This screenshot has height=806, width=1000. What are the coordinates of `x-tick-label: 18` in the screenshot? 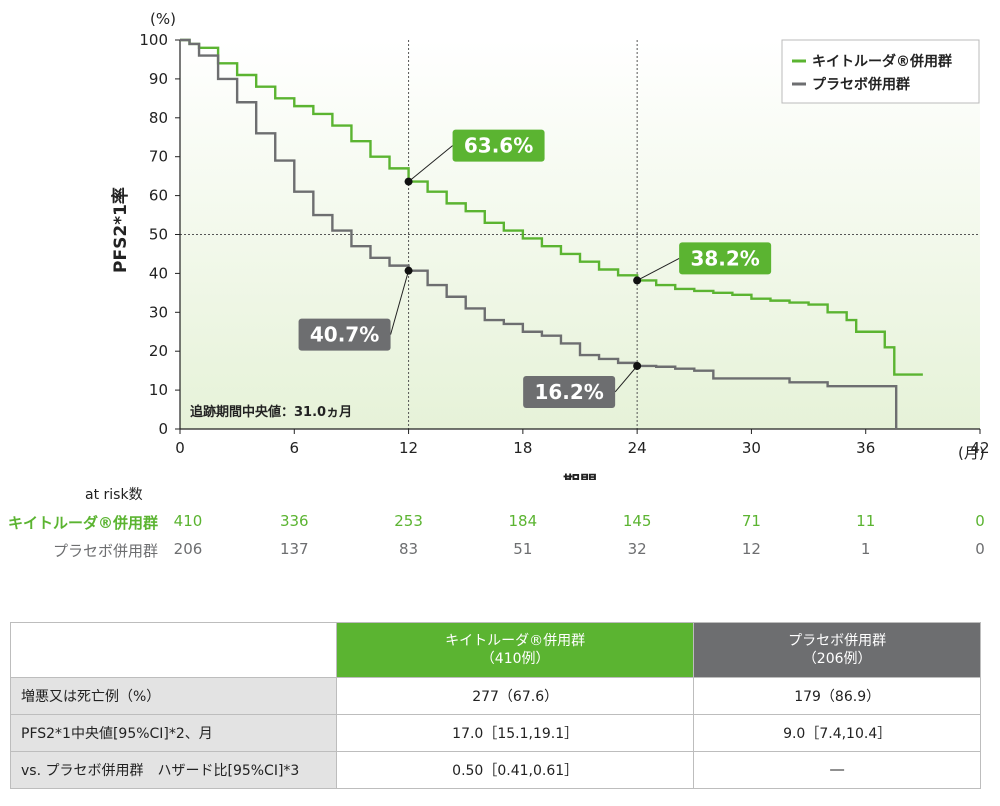 It's located at (522, 448).